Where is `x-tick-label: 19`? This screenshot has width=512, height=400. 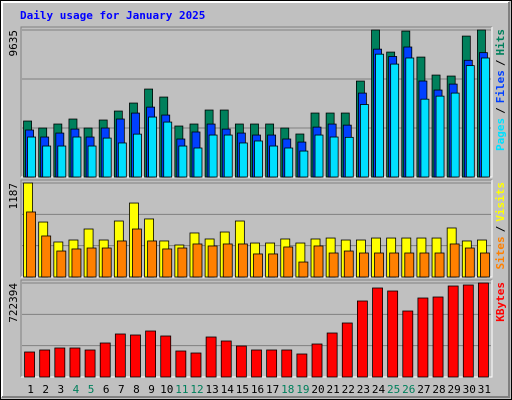
x-tick-label: 19 is located at coordinates (302, 389).